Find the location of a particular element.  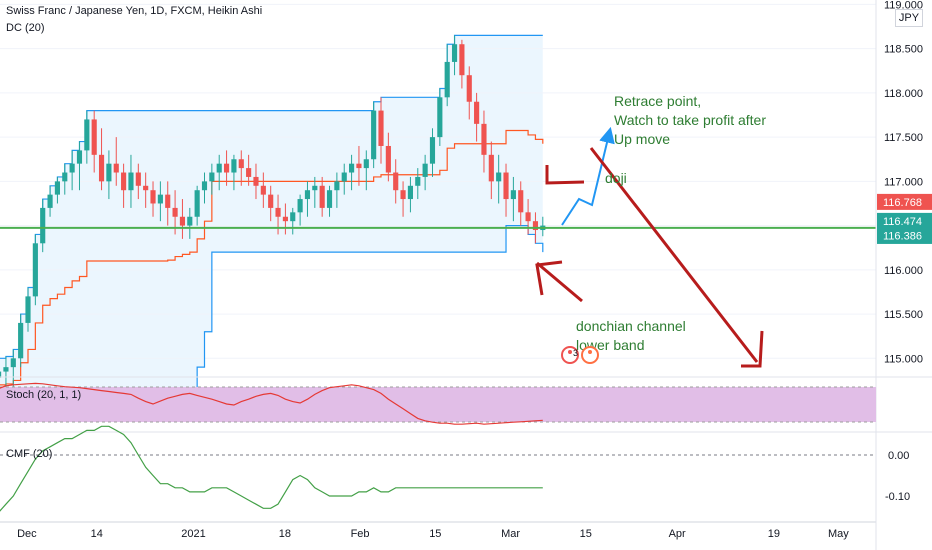

price-badge-label: 116.386 is located at coordinates (902, 237).